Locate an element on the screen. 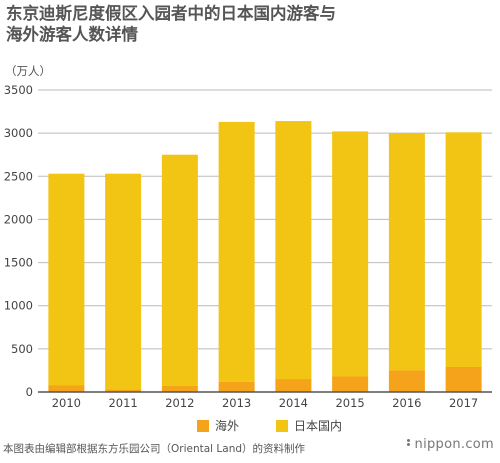  x-tick-label-2013: 2013 is located at coordinates (236, 403).